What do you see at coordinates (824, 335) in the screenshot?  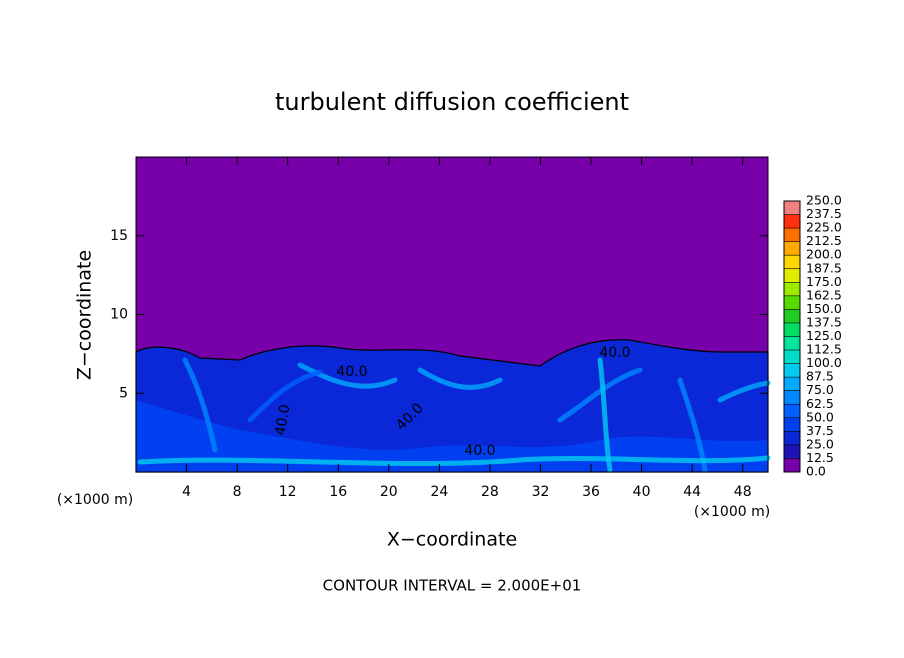 I see `colorbar-label: 125.0` at bounding box center [824, 335].